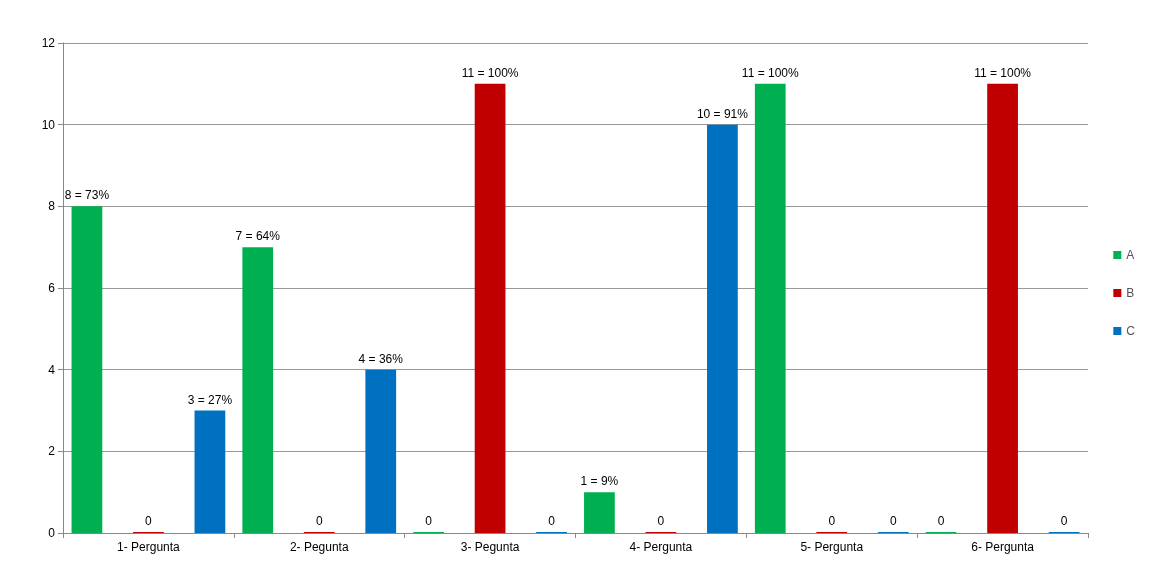 This screenshot has height=587, width=1160. I want to click on y-tick-label: 2, so click(52, 451).